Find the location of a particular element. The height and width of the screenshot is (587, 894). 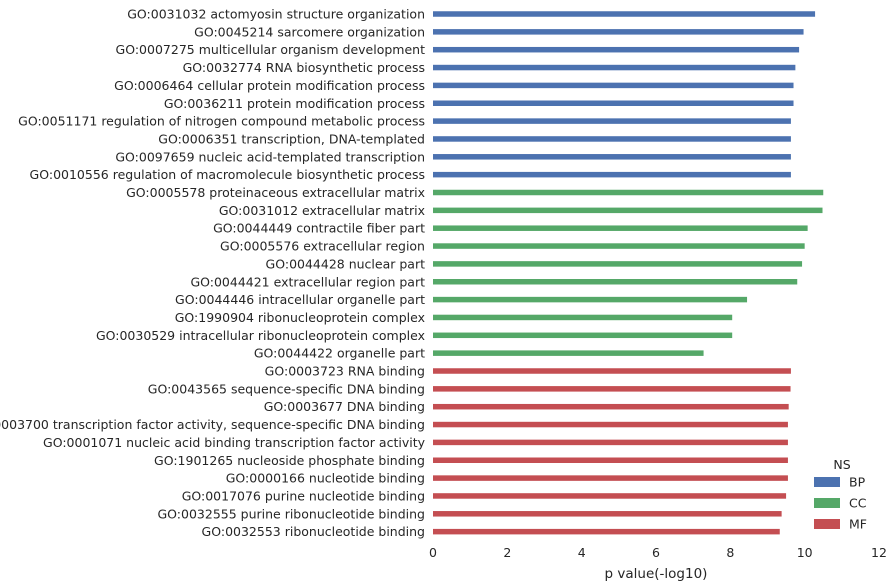

x-tick-label: 6 is located at coordinates (656, 552).